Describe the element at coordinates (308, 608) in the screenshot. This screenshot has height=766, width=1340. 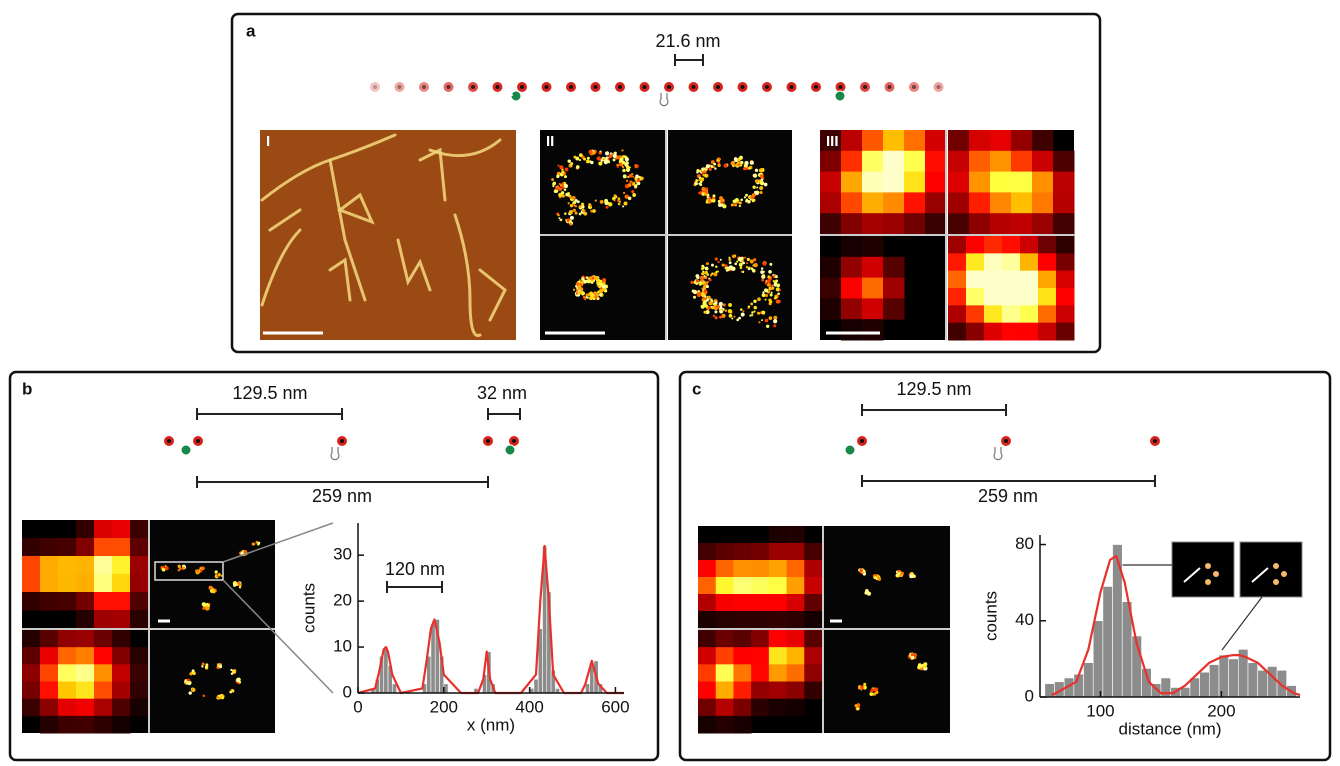
I see `y-axis-label: counts` at that location.